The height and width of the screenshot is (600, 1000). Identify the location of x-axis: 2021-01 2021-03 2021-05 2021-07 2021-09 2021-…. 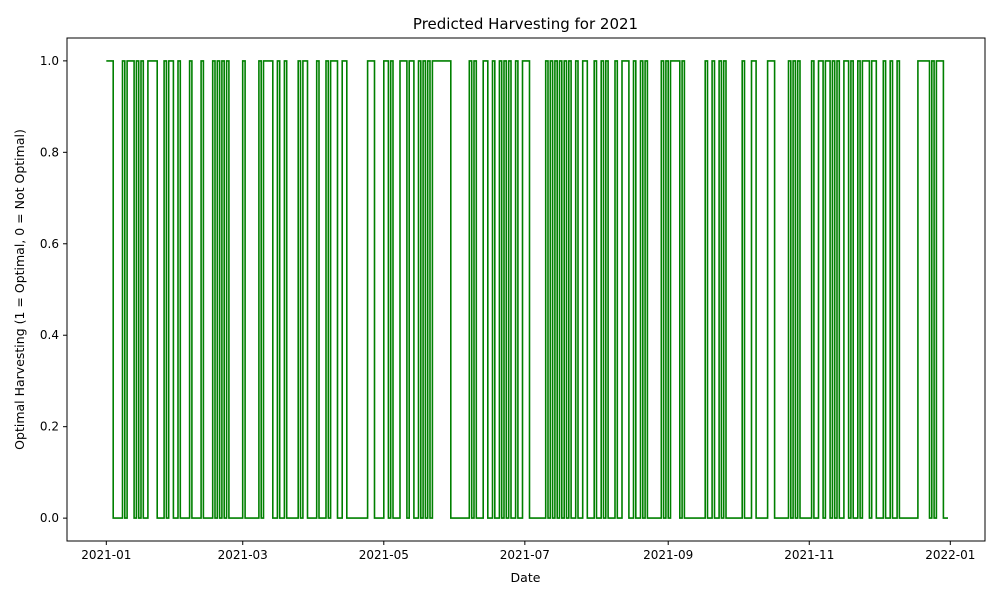
(528, 551).